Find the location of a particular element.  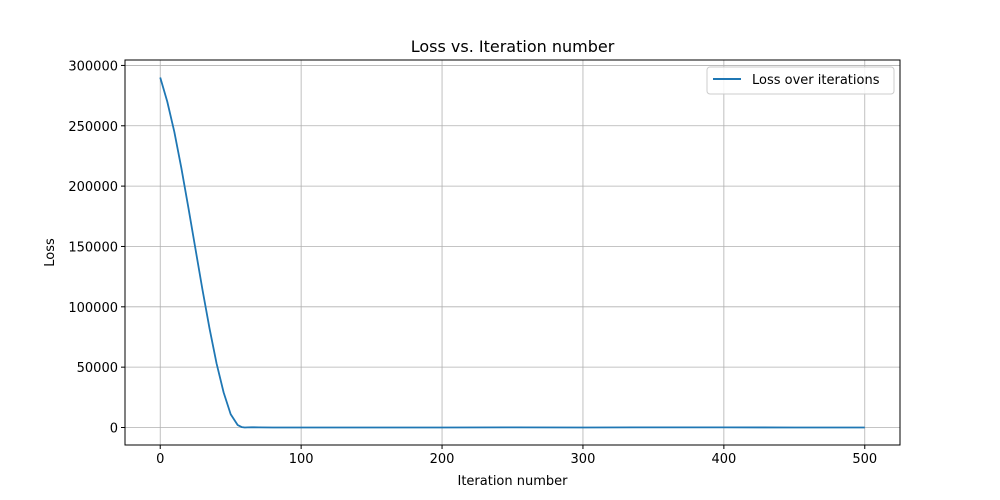

x-axis-label: Iteration number is located at coordinates (512, 481).